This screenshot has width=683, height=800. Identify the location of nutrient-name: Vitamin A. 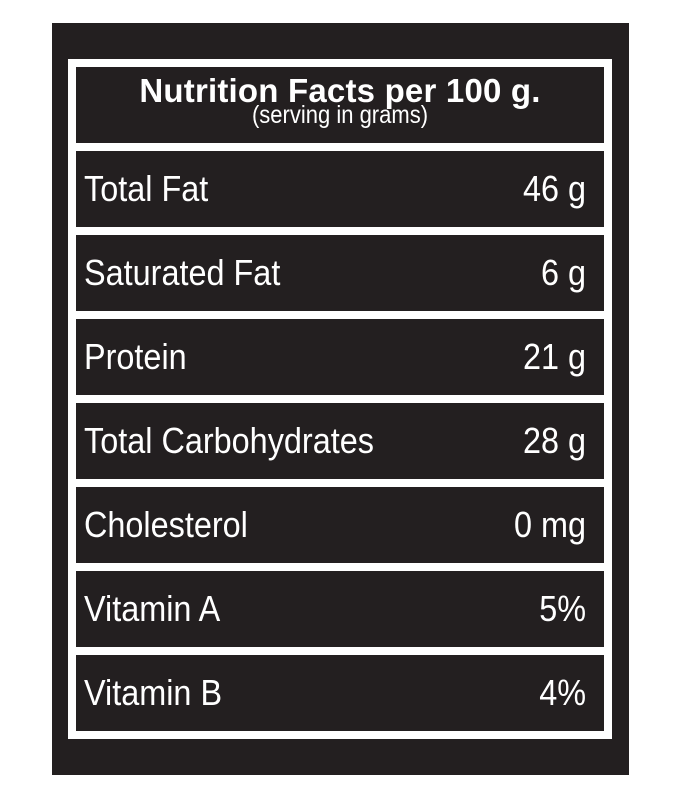
(152, 608).